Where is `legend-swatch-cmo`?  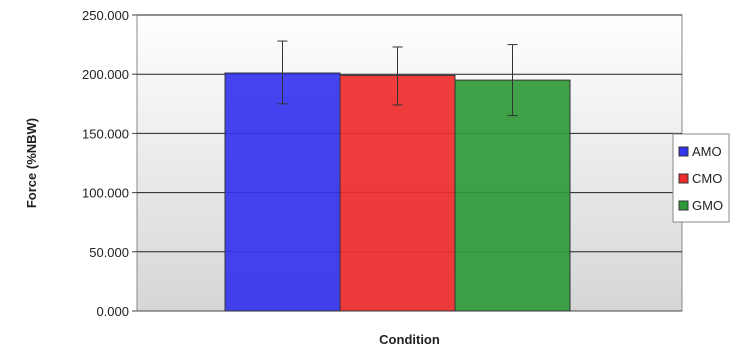
legend-swatch-cmo is located at coordinates (683, 178).